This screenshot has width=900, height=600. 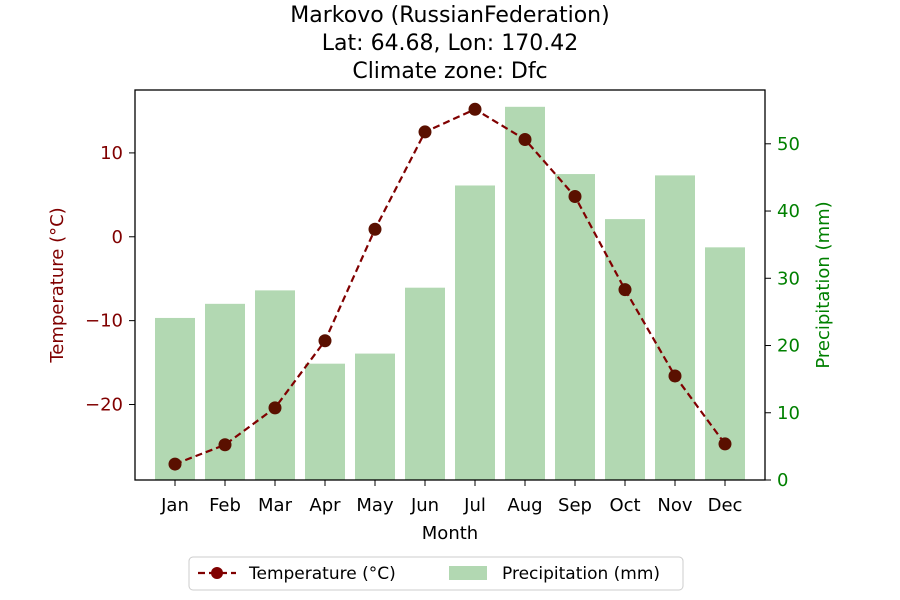 I want to click on x-tick-label: Nov, so click(x=674, y=505).